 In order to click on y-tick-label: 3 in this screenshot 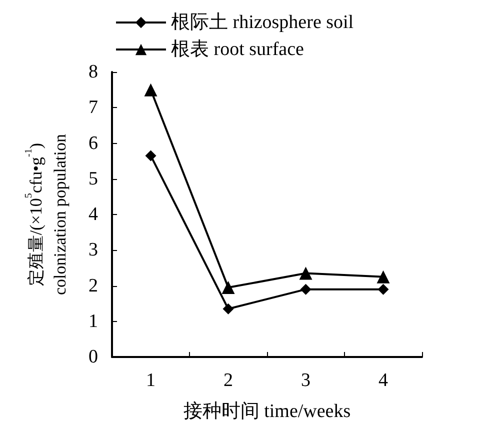, I will do `click(93, 250)`.